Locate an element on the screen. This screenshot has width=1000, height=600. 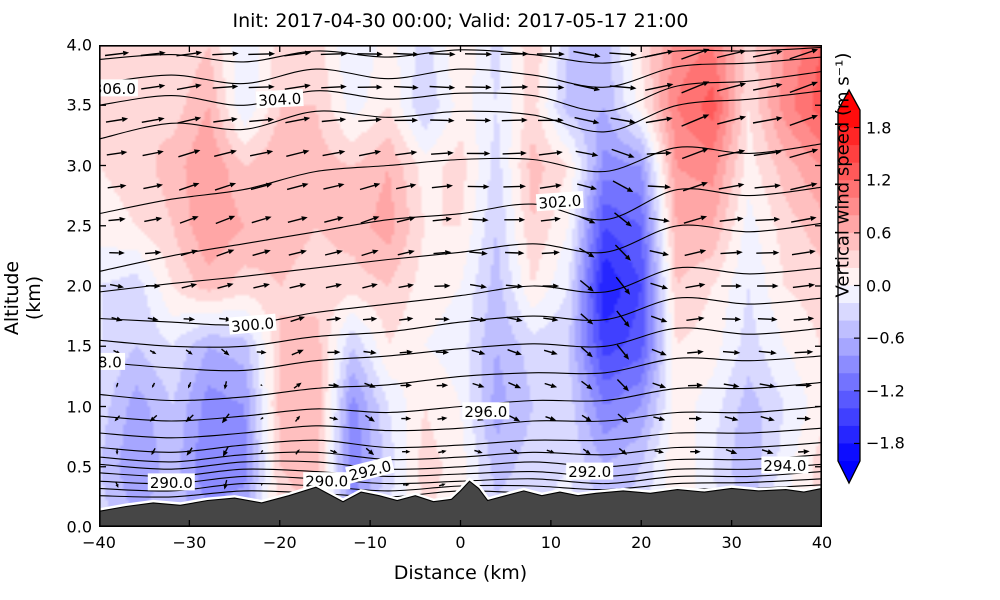
x-tick-label: −10 is located at coordinates (370, 542).